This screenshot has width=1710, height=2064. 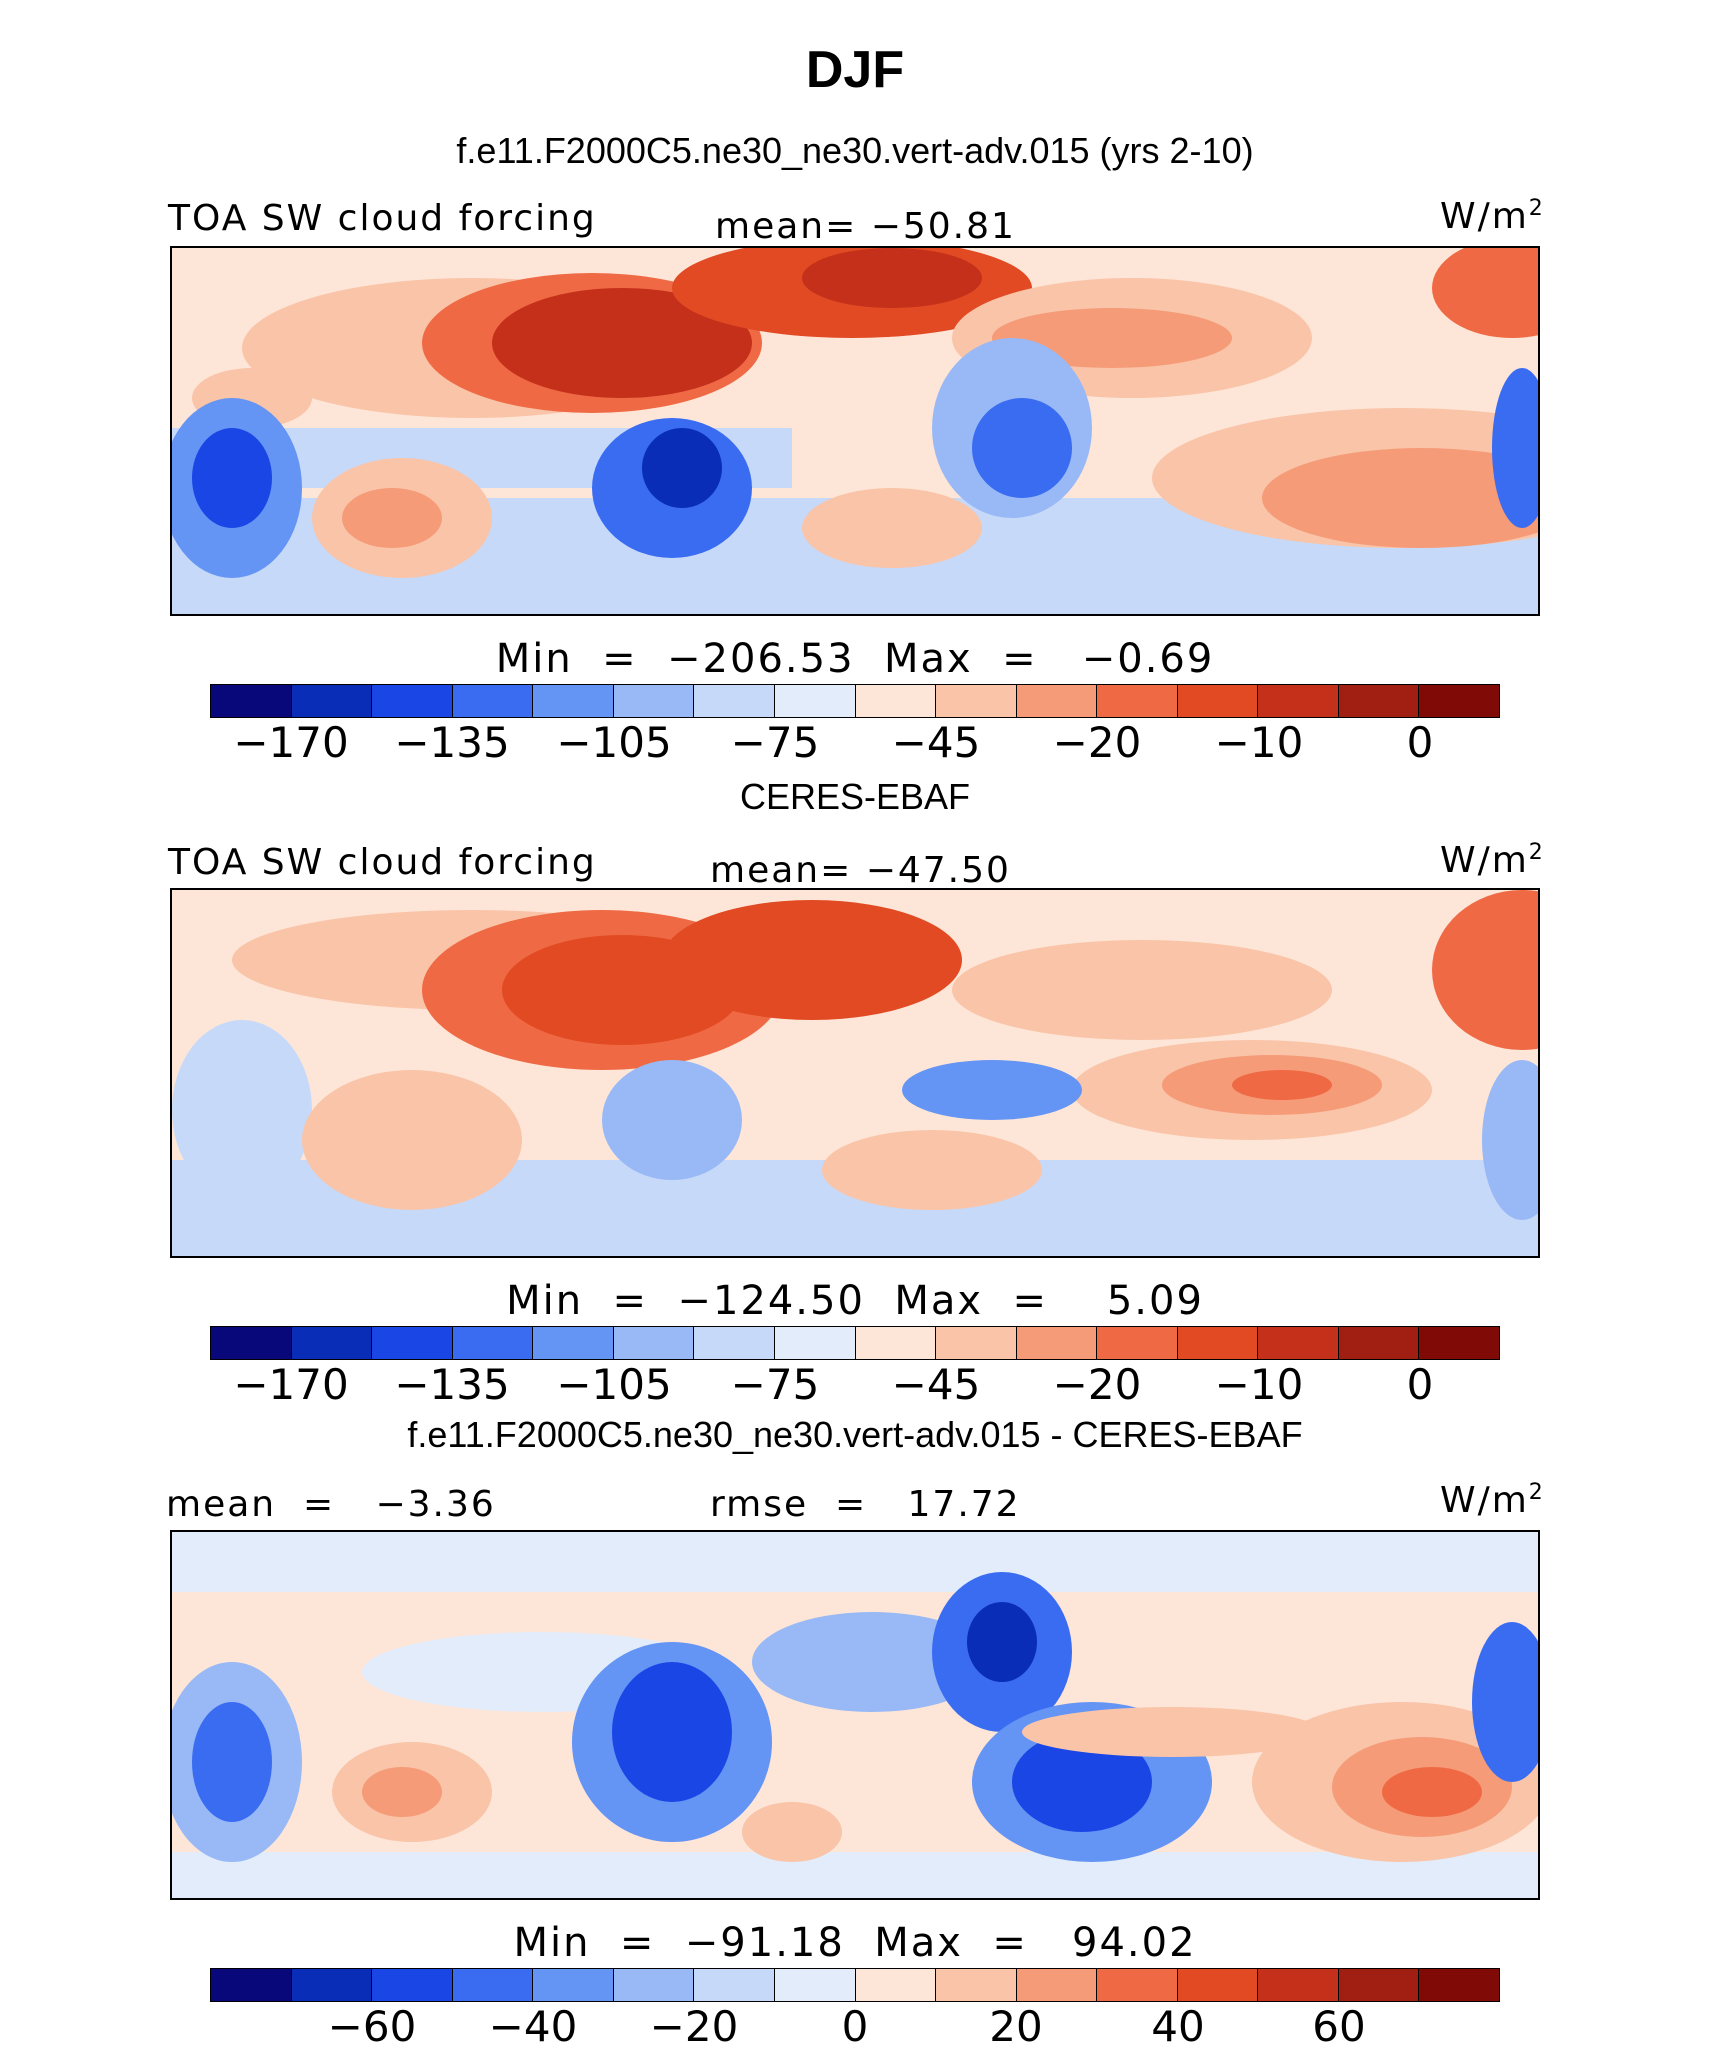 What do you see at coordinates (1492, 216) in the screenshot?
I see `panel-1-units: W/m2` at bounding box center [1492, 216].